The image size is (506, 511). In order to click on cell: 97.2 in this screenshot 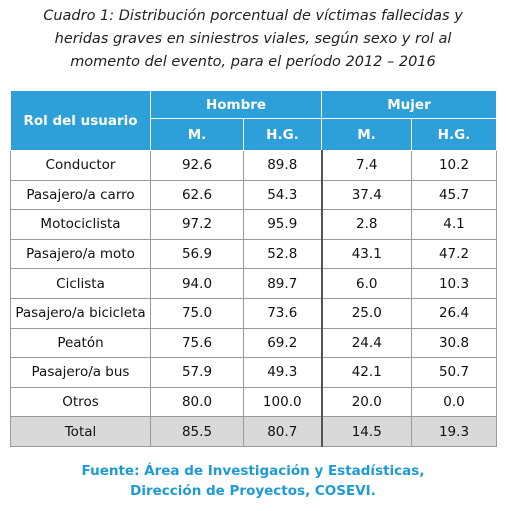, I will do `click(197, 224)`.